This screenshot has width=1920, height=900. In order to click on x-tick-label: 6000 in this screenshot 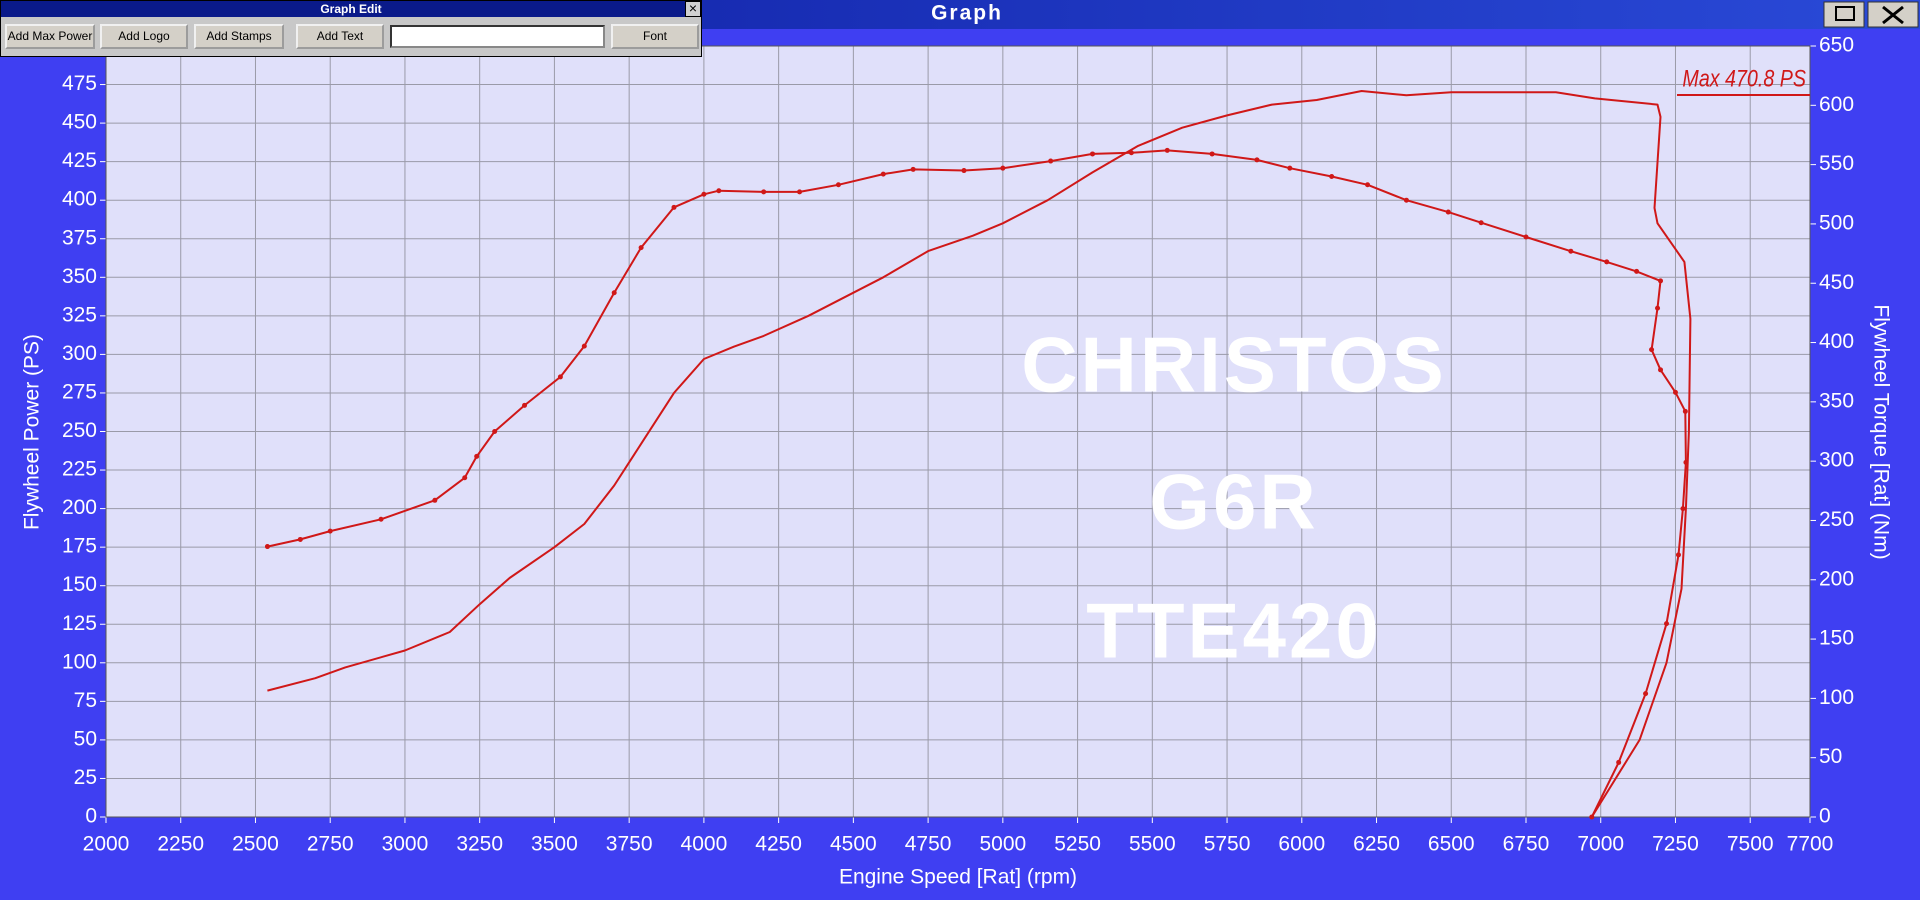, I will do `click(1301, 844)`.